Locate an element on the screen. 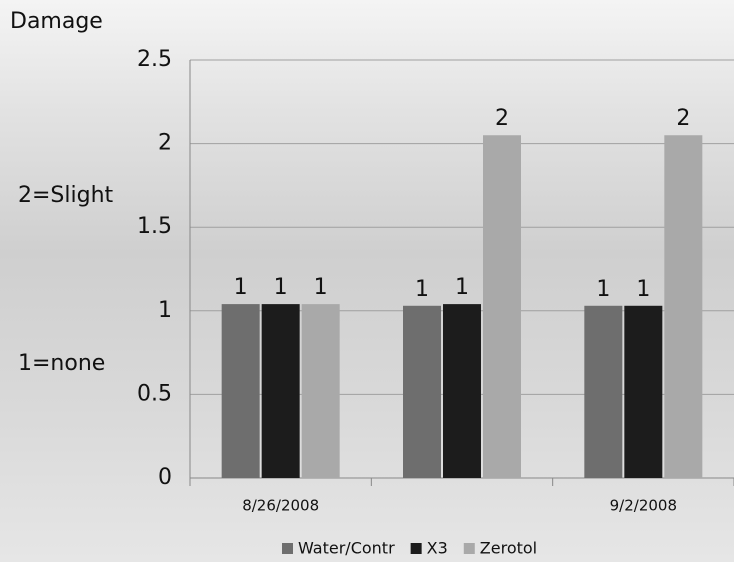 The width and height of the screenshot is (734, 562). x-tick-label: 8/26/2008 is located at coordinates (280, 506).